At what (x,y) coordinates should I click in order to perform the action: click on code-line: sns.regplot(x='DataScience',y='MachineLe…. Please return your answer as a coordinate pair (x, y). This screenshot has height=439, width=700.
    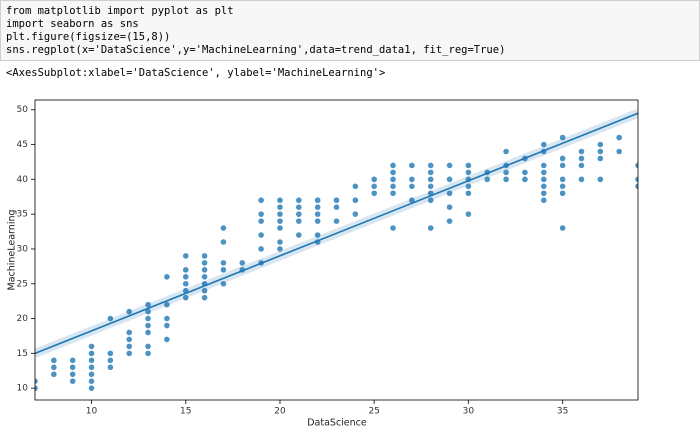
    Looking at the image, I should click on (255, 50).